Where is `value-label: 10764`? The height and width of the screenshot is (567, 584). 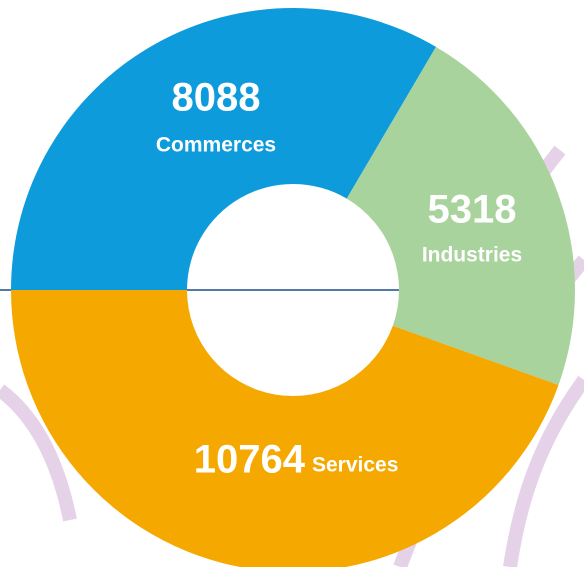 value-label: 10764 is located at coordinates (250, 460).